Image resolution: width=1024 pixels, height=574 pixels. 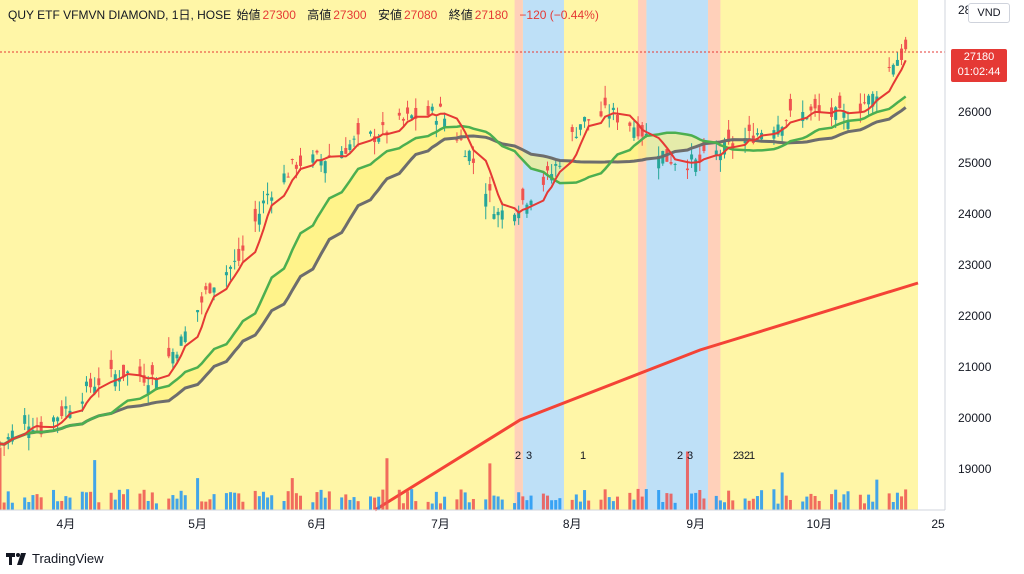 What do you see at coordinates (350, 15) in the screenshot?
I see `high-value: 27300` at bounding box center [350, 15].